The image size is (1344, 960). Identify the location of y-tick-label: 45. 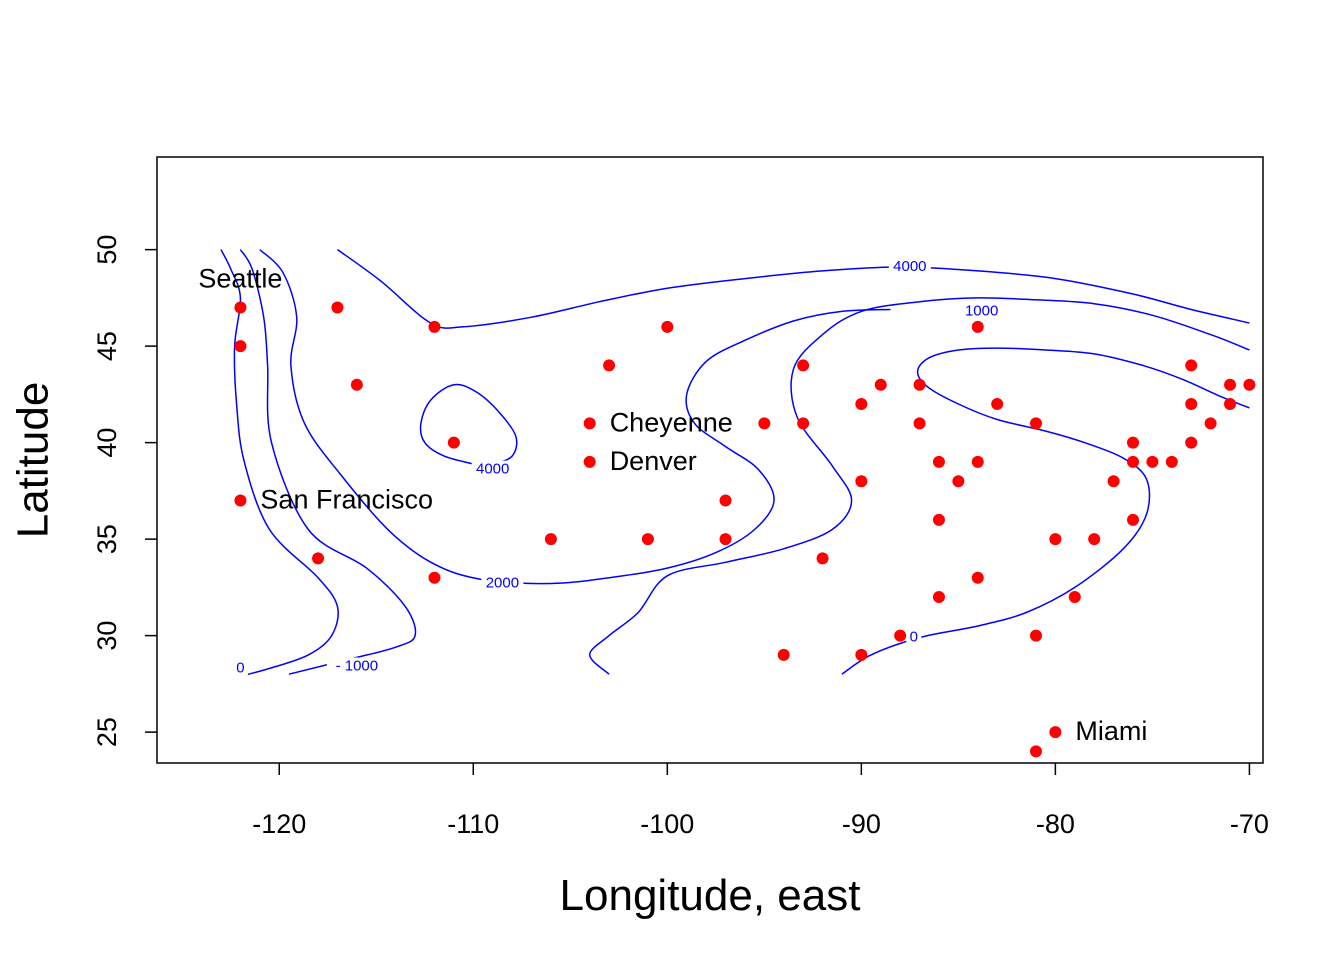
(107, 346).